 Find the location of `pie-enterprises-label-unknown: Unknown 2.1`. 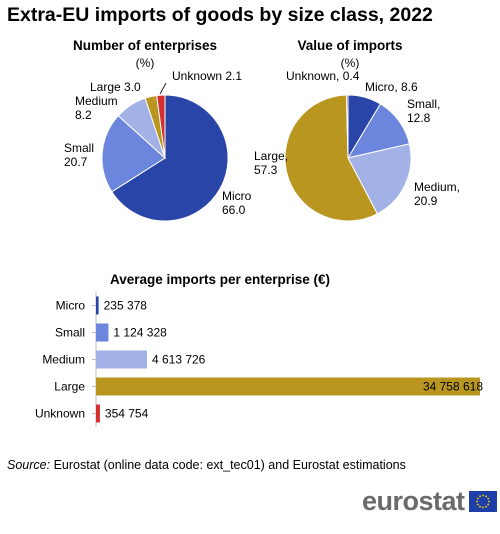

pie-enterprises-label-unknown: Unknown 2.1 is located at coordinates (207, 76).